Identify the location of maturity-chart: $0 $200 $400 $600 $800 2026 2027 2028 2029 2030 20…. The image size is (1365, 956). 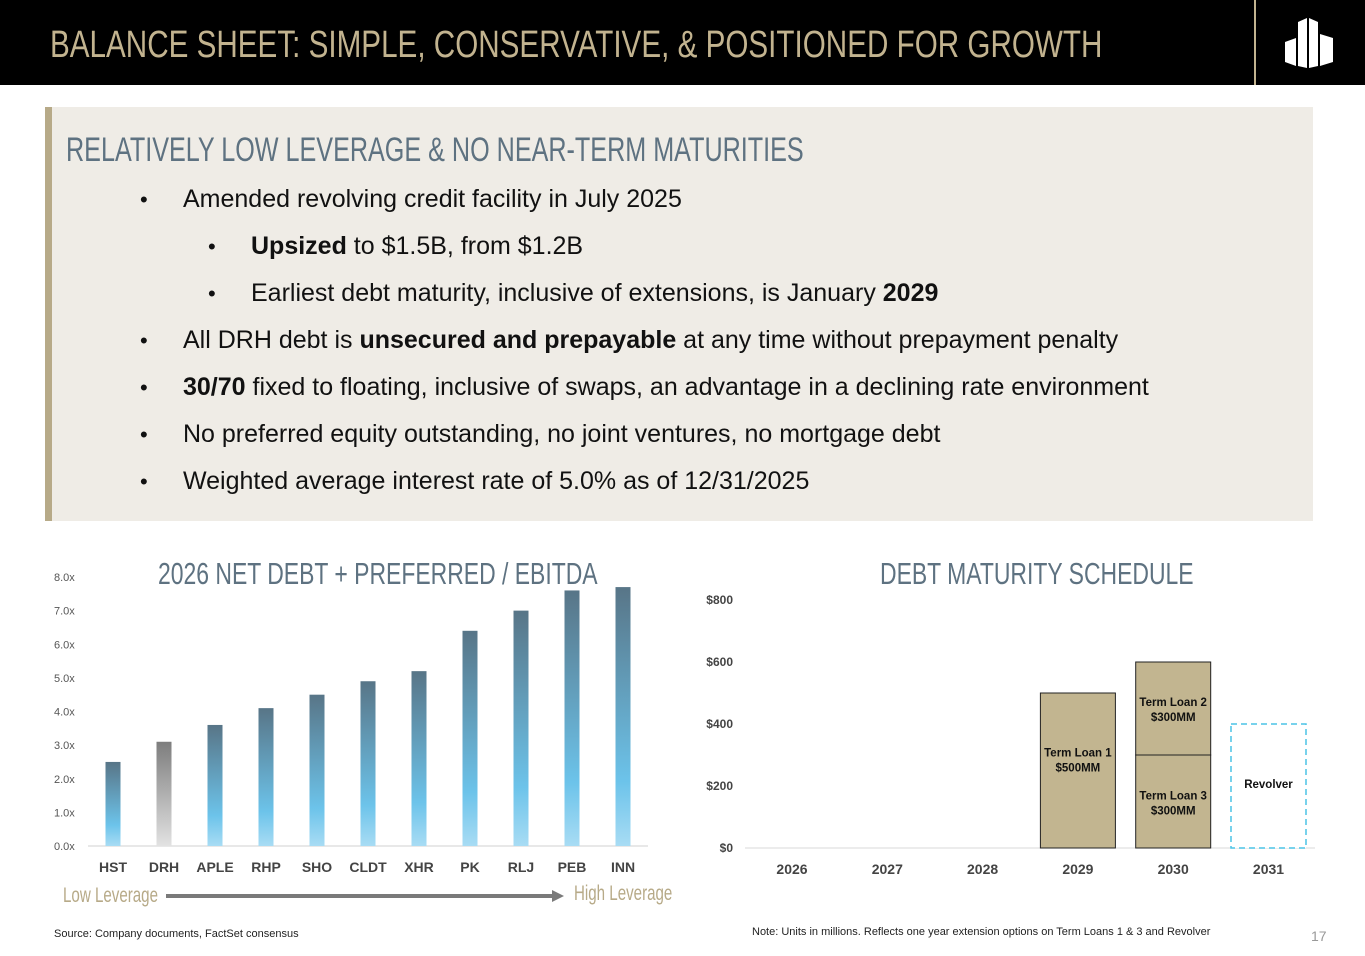
(1010, 735).